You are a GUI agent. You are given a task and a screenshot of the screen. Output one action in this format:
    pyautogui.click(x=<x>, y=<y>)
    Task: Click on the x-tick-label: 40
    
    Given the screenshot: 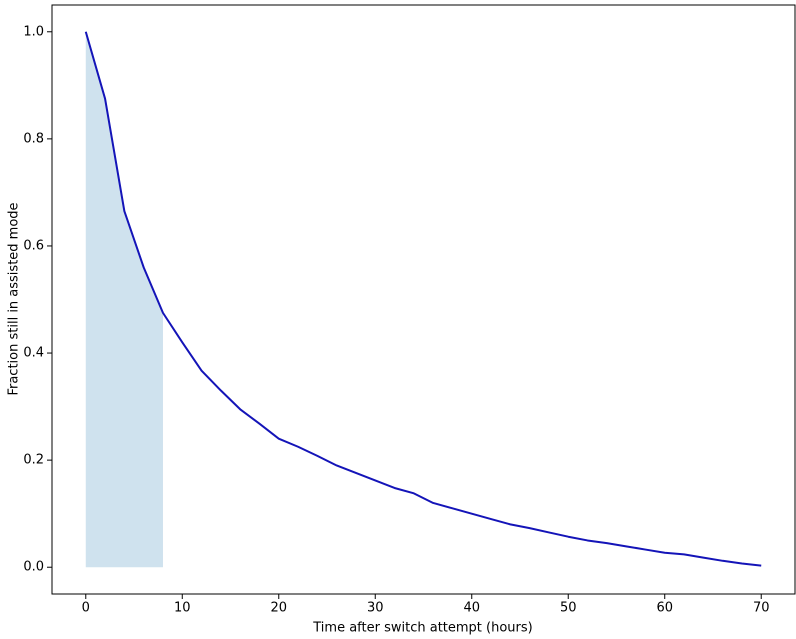 What is the action you would take?
    pyautogui.click(x=471, y=608)
    